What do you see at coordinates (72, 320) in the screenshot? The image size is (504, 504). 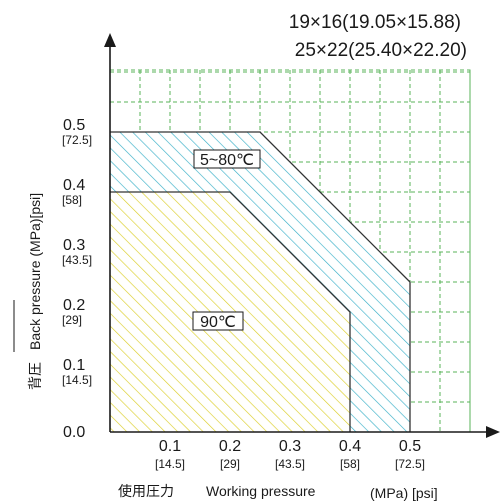 I see `y-tick-sublabel: [29]` at bounding box center [72, 320].